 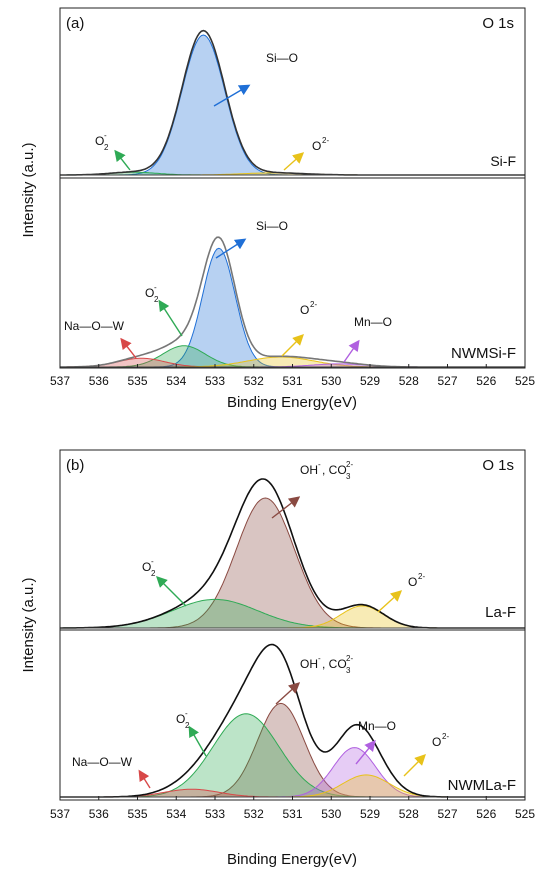 I want to click on label-o2-superoxide-b-top: O 2 -, so click(x=149, y=567).